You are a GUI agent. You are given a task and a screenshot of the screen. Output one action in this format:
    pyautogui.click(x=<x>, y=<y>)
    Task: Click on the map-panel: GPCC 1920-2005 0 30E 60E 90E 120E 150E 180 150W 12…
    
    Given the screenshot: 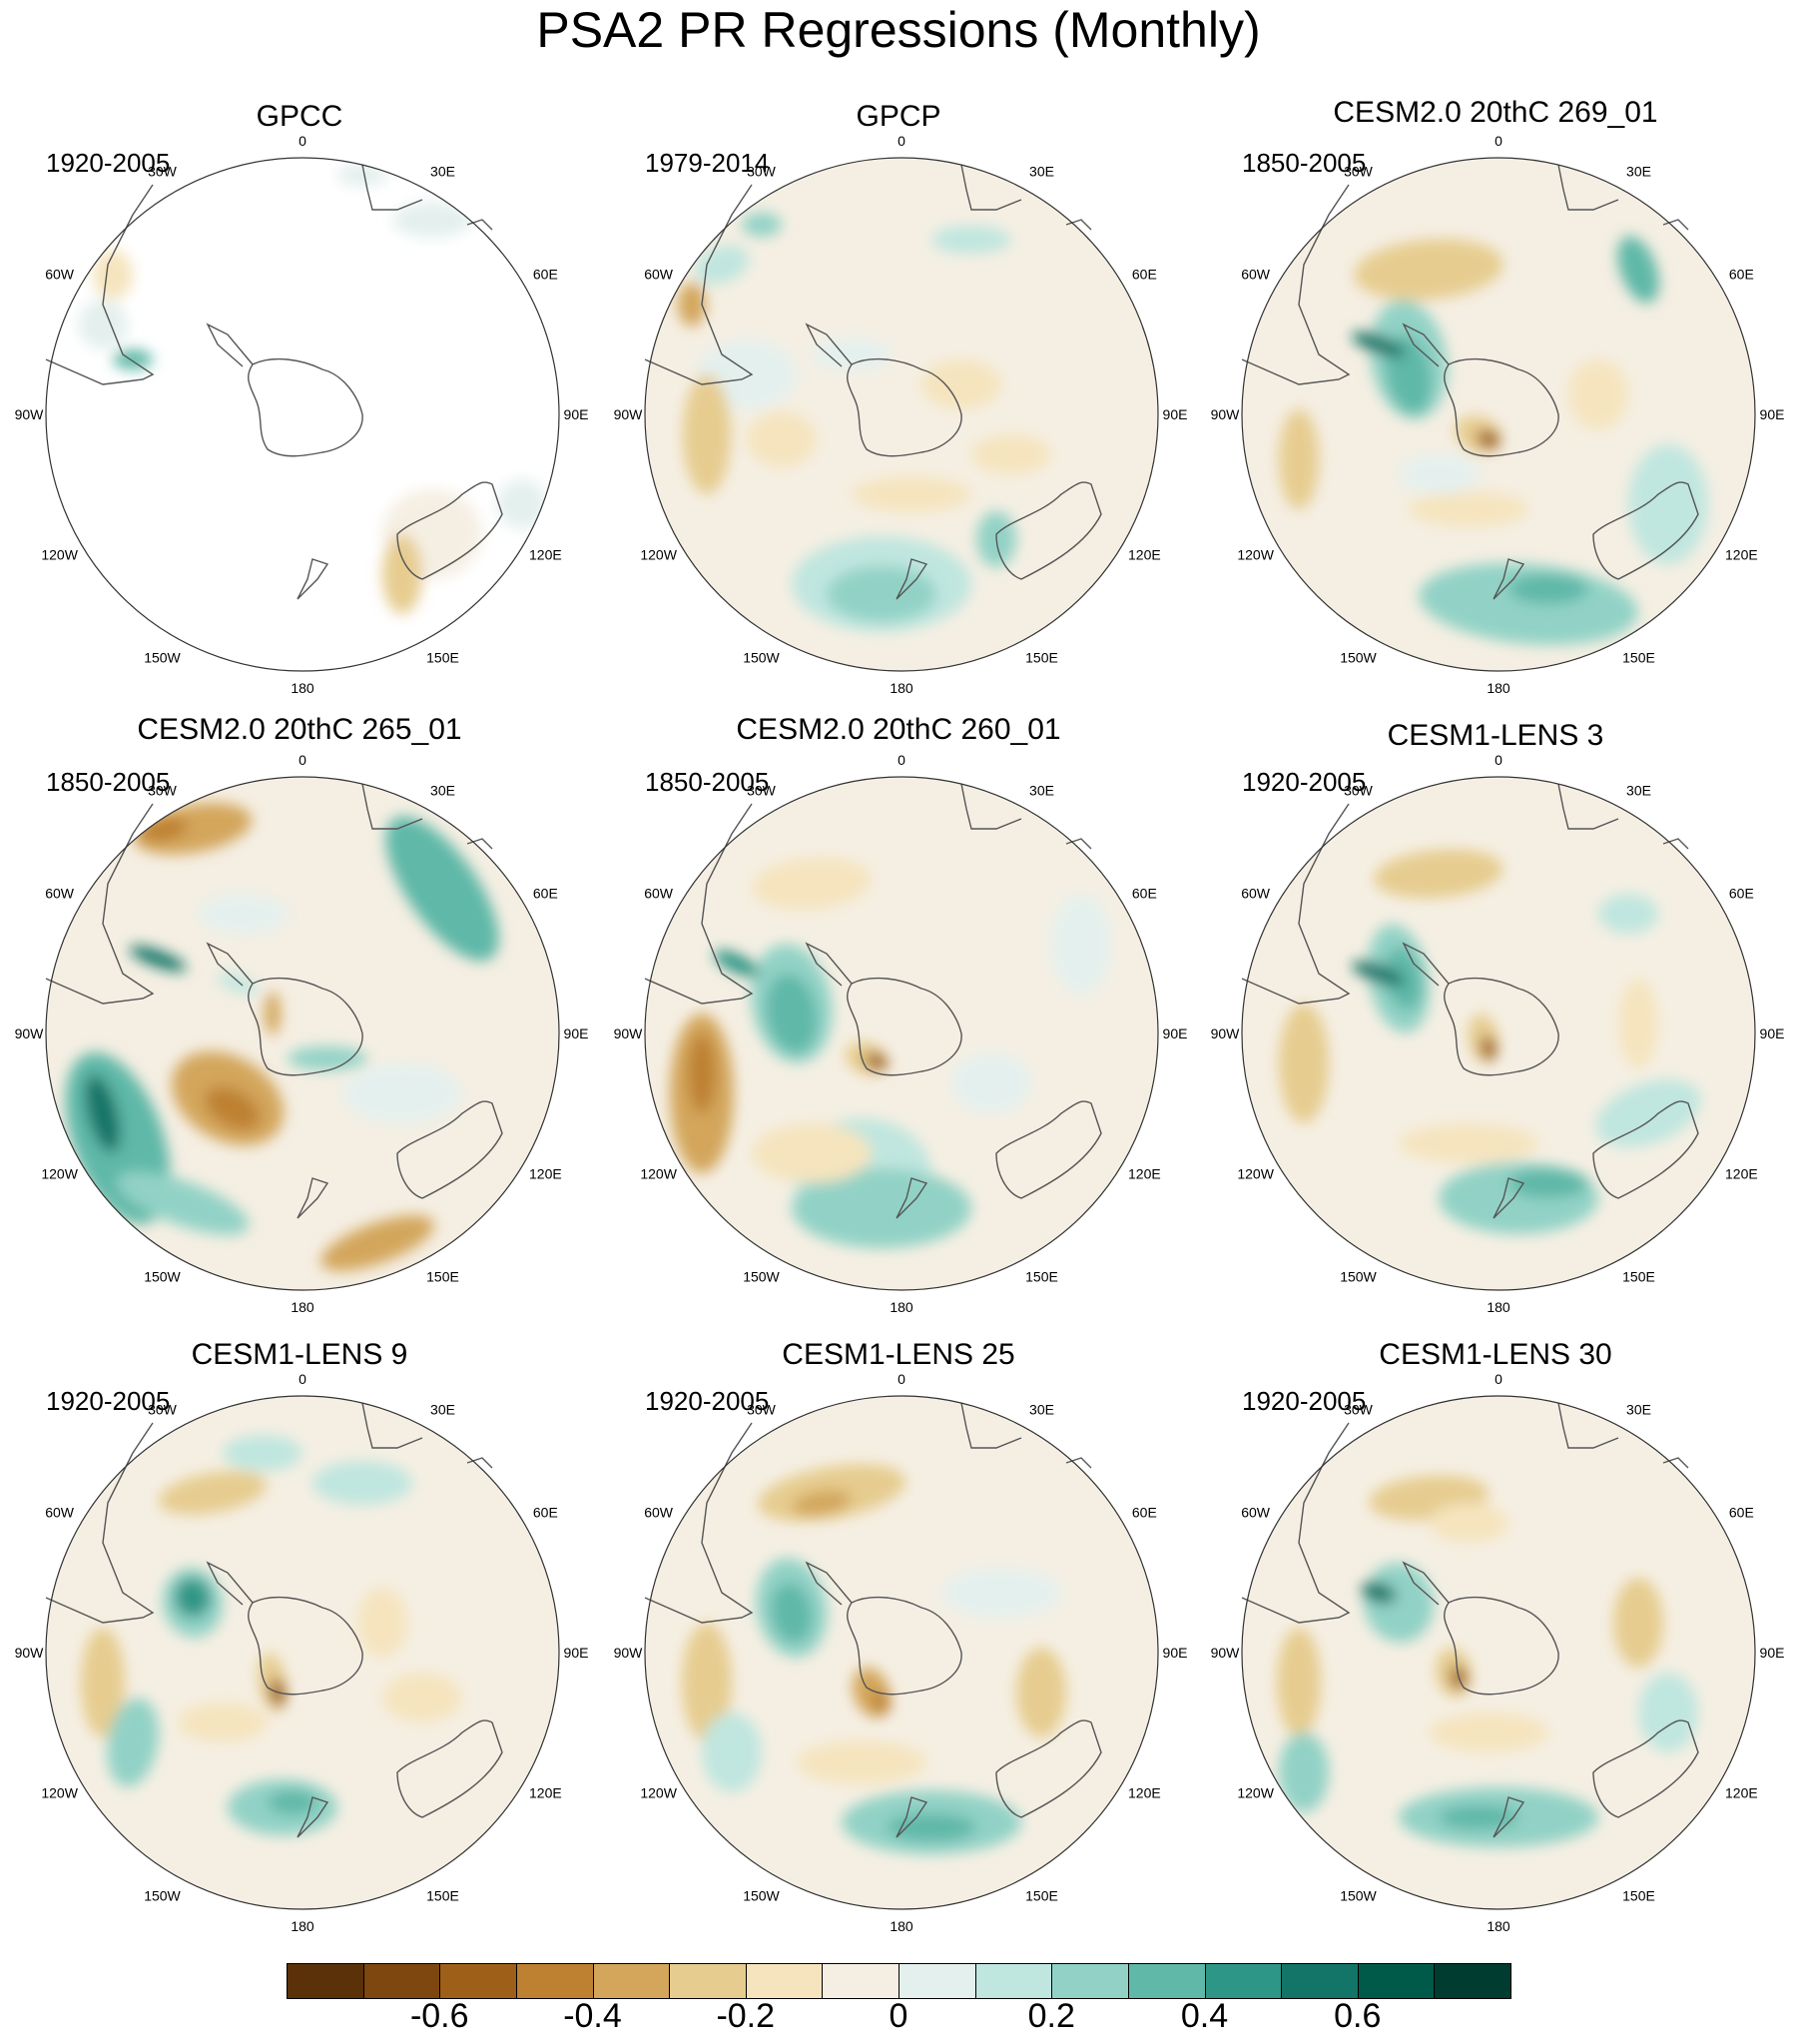 What is the action you would take?
    pyautogui.click(x=299, y=399)
    